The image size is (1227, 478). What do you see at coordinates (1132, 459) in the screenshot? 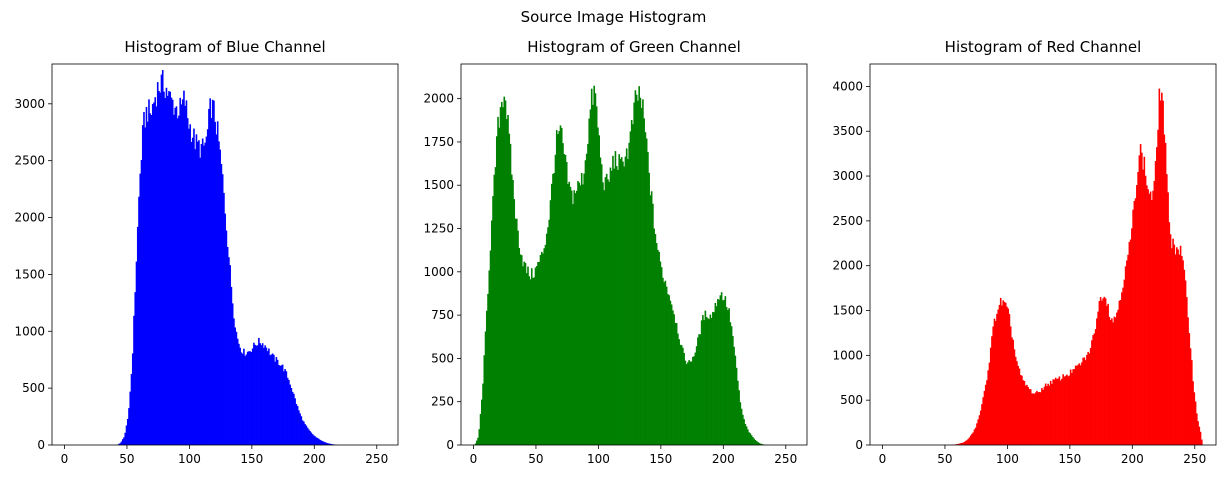
I see `x-tick-label: 200` at bounding box center [1132, 459].